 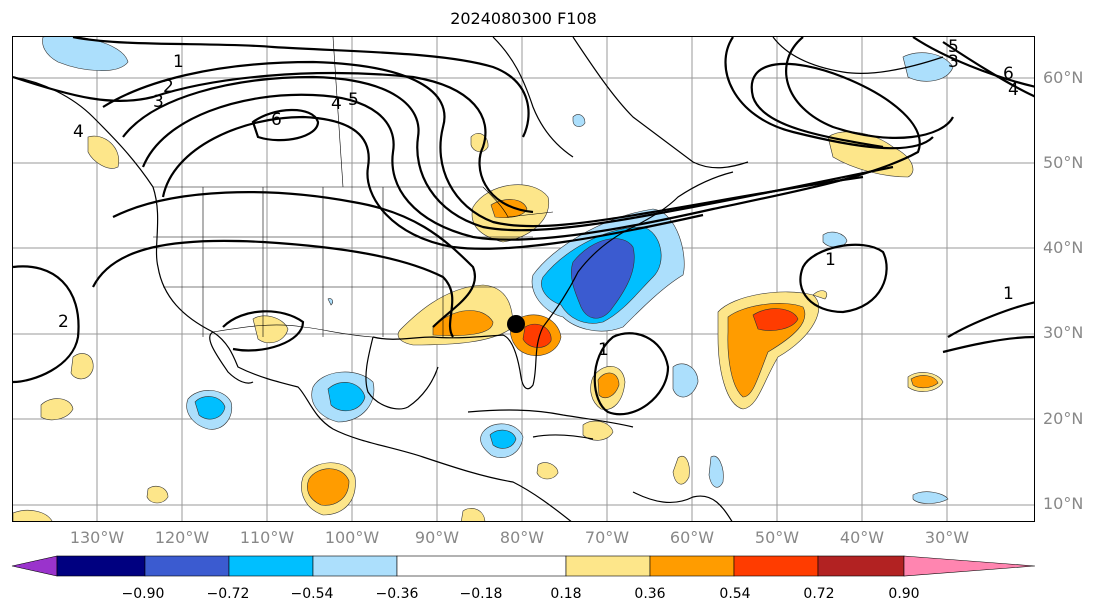 What do you see at coordinates (523, 18) in the screenshot?
I see `map-title: 2024080300 F108` at bounding box center [523, 18].